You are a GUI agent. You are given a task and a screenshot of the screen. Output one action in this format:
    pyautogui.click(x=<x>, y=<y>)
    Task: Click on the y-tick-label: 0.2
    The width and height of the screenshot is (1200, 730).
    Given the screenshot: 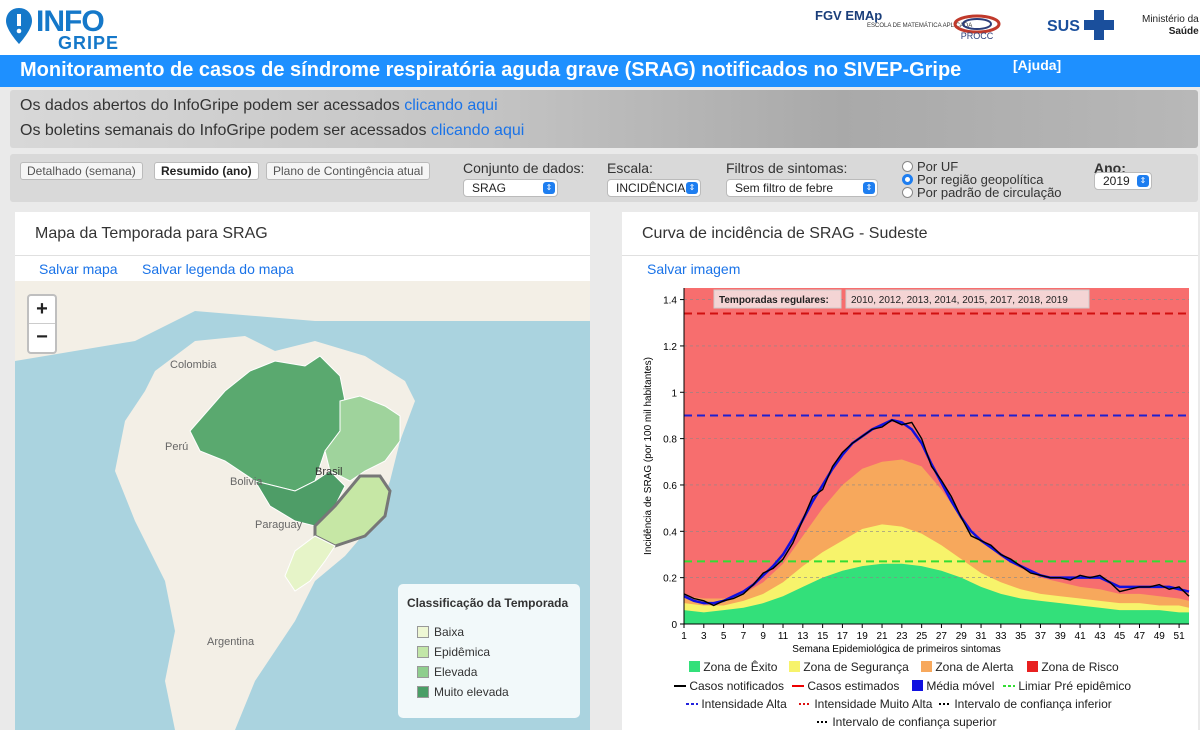 What is the action you would take?
    pyautogui.click(x=670, y=579)
    